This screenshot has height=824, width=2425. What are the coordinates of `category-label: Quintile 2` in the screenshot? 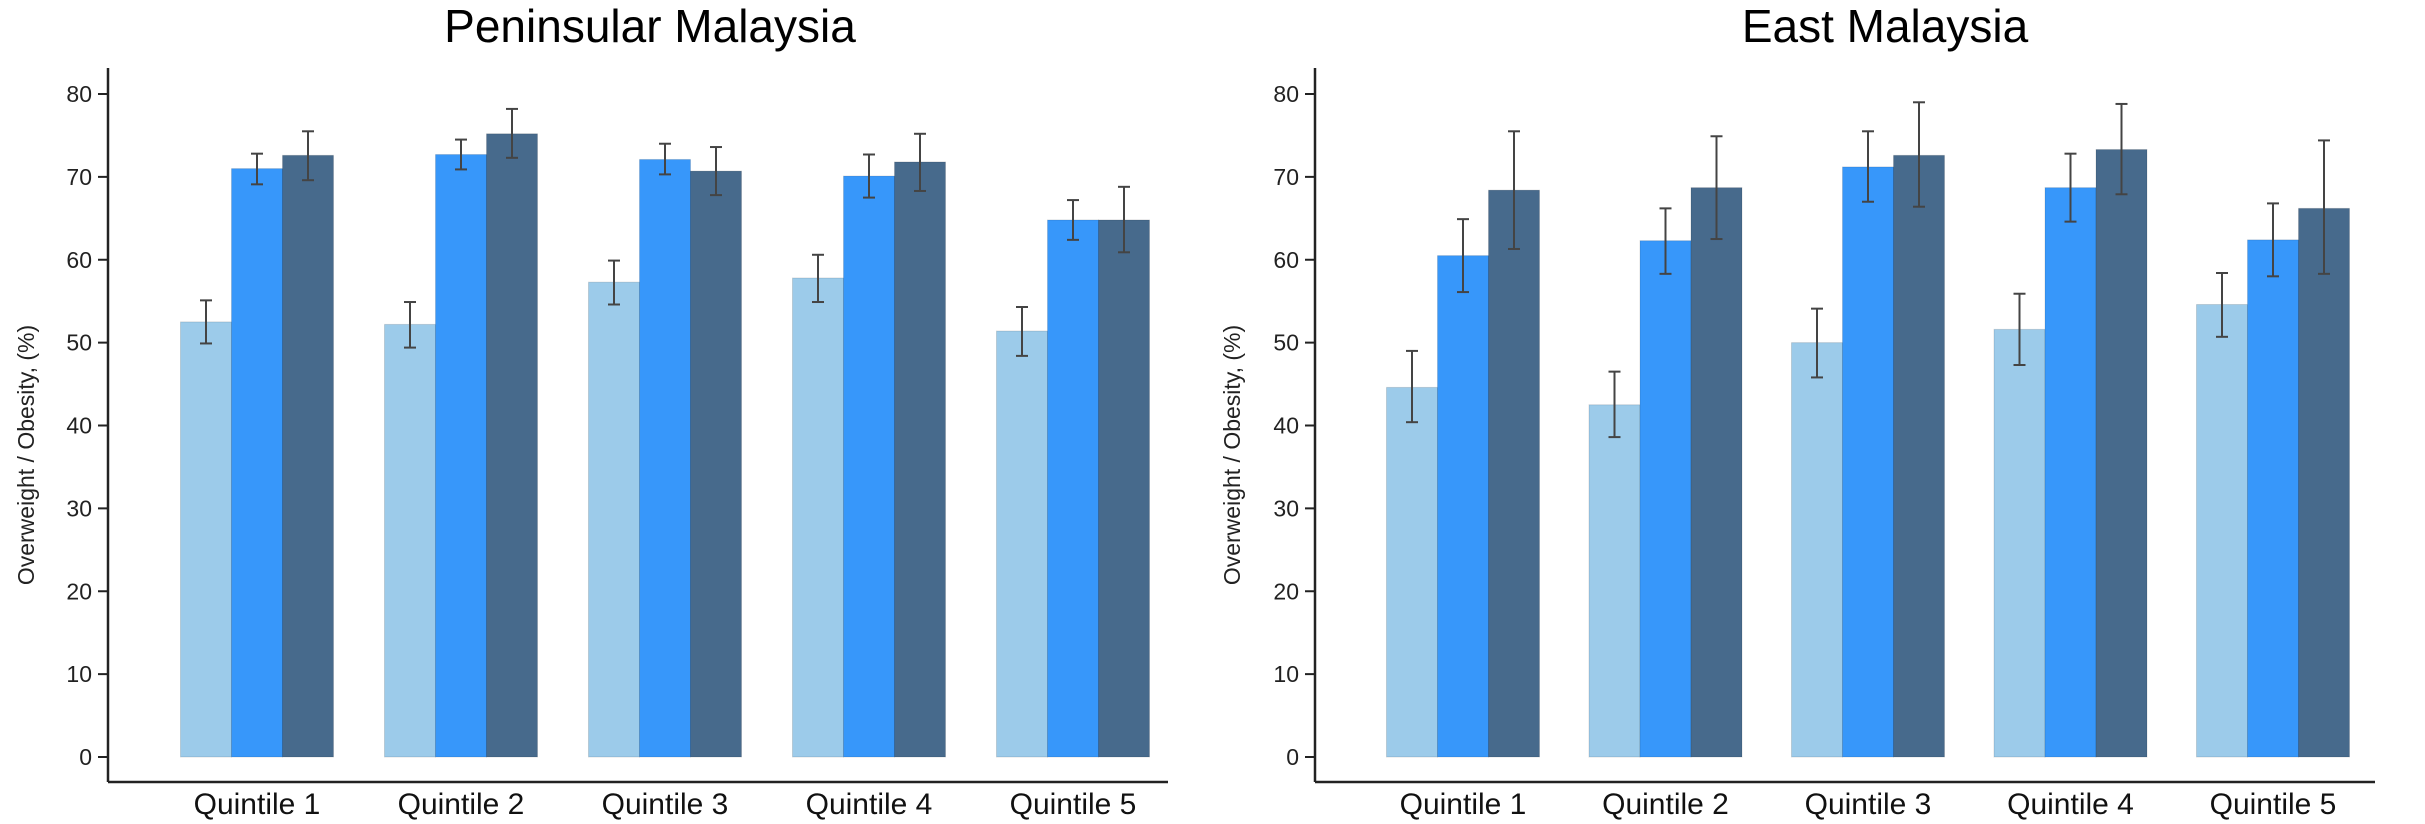 It's located at (1665, 804).